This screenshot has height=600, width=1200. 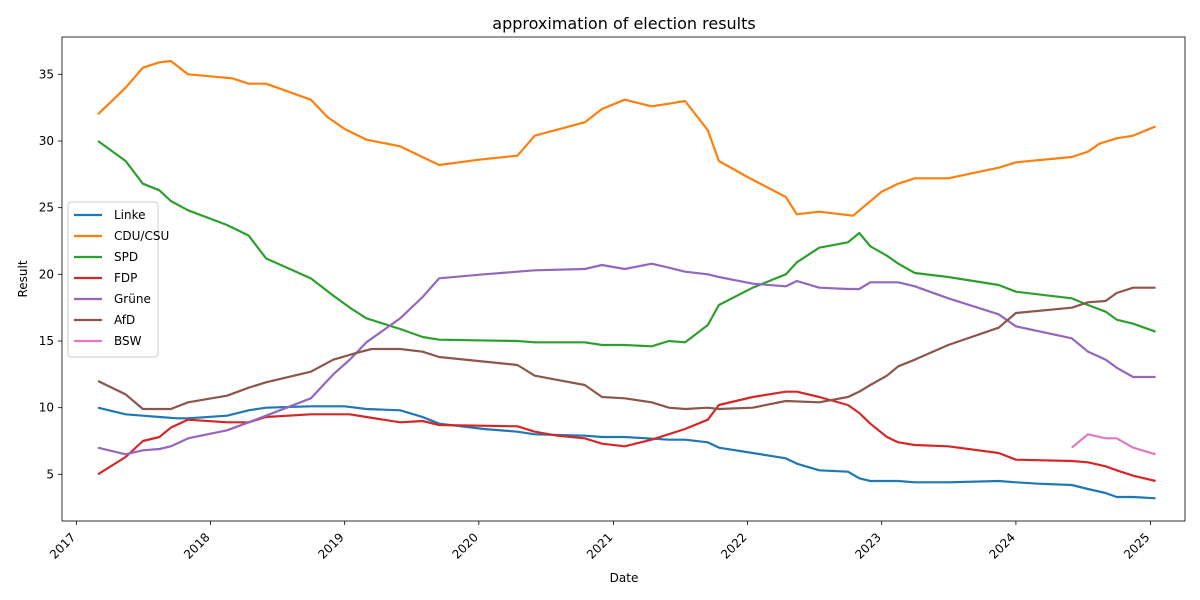 I want to click on y-tick-label: 25, so click(x=46, y=208).